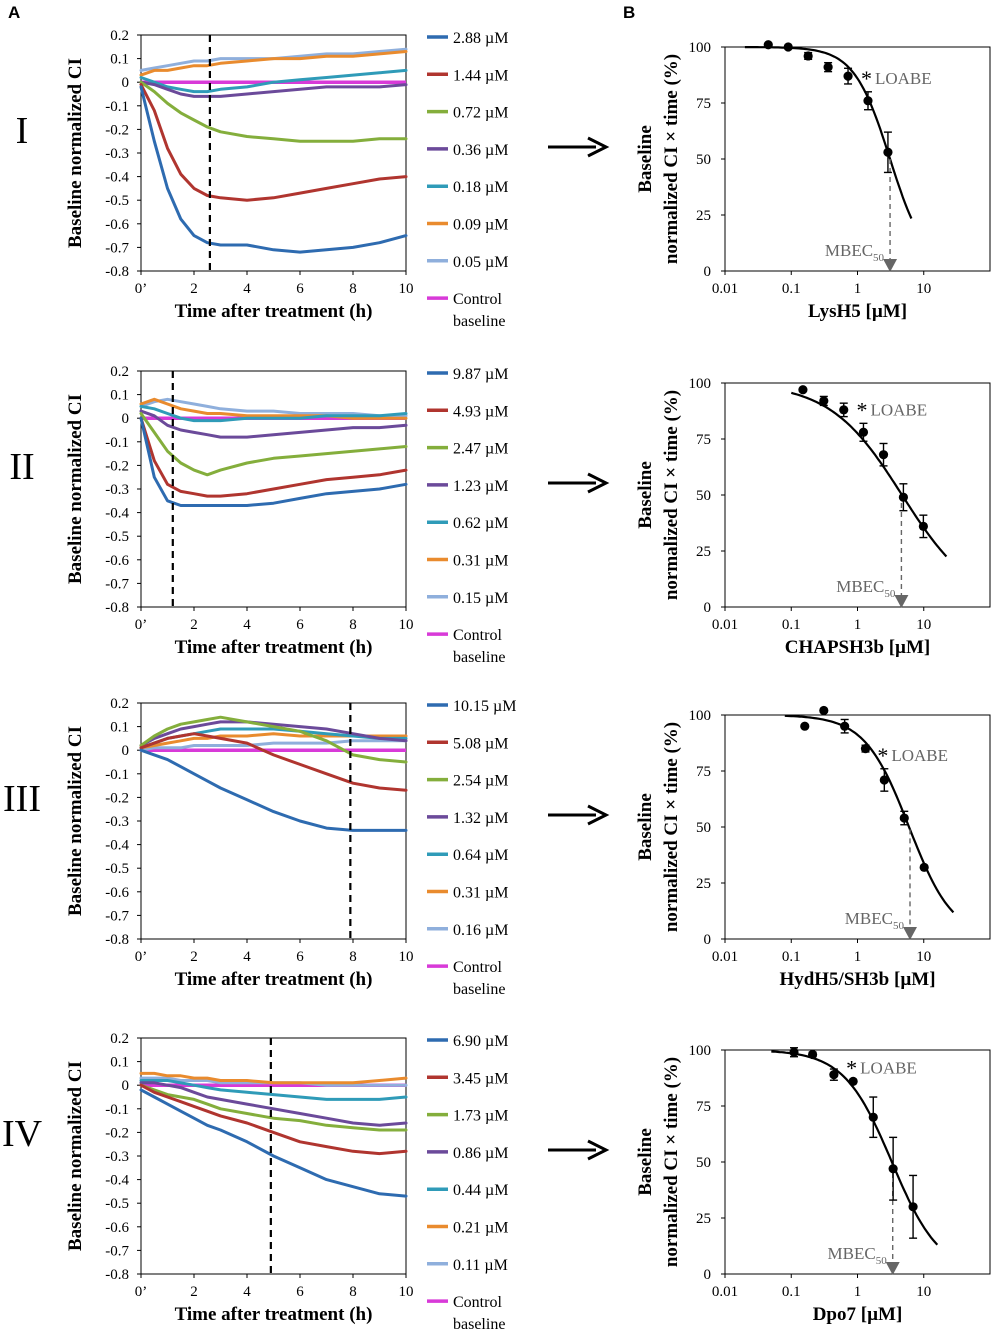 The image size is (1000, 1344). Describe the element at coordinates (703, 160) in the screenshot. I see `y-tick-label: 50` at that location.